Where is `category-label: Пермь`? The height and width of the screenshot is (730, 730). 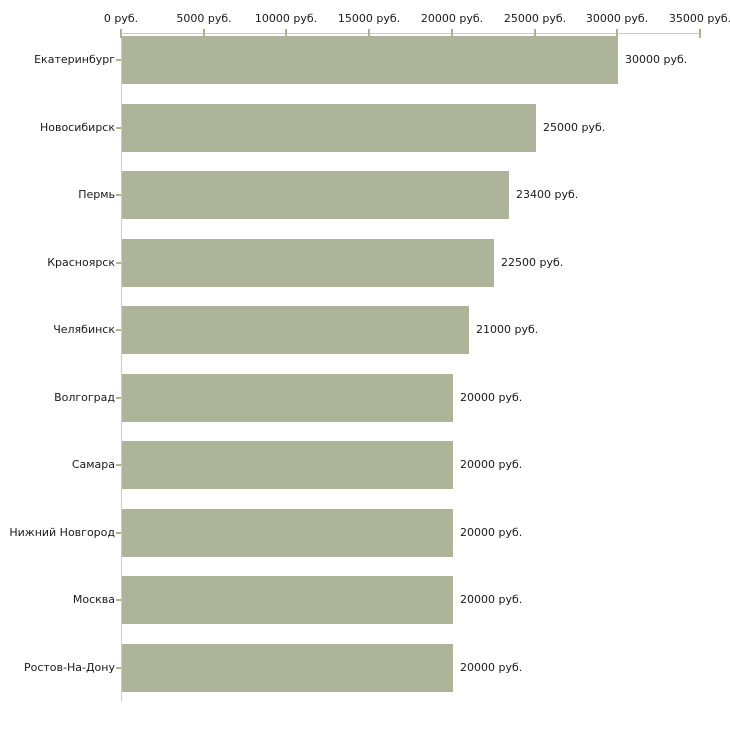
category-label: Пермь is located at coordinates (96, 194).